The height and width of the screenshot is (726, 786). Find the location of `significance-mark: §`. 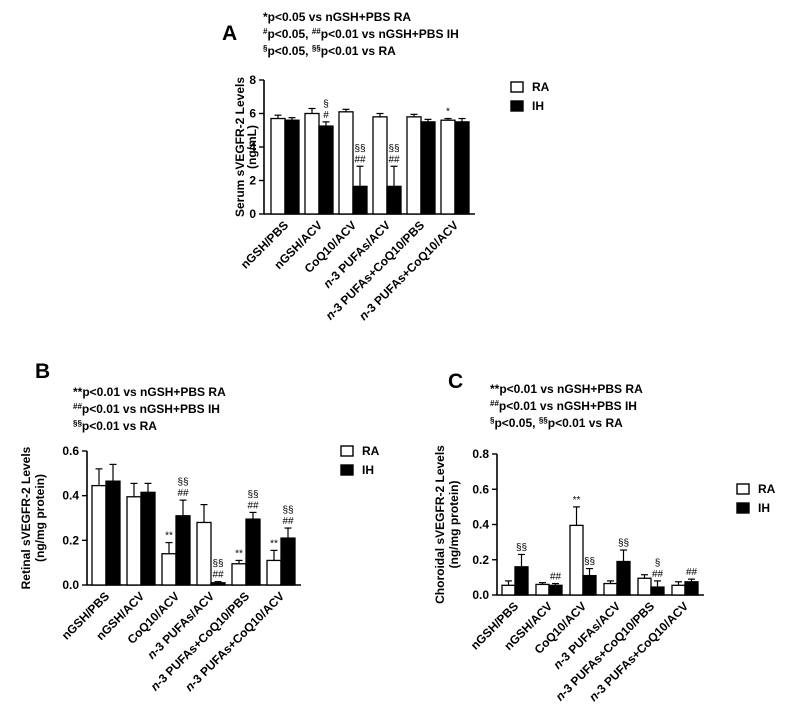

significance-mark: § is located at coordinates (658, 563).